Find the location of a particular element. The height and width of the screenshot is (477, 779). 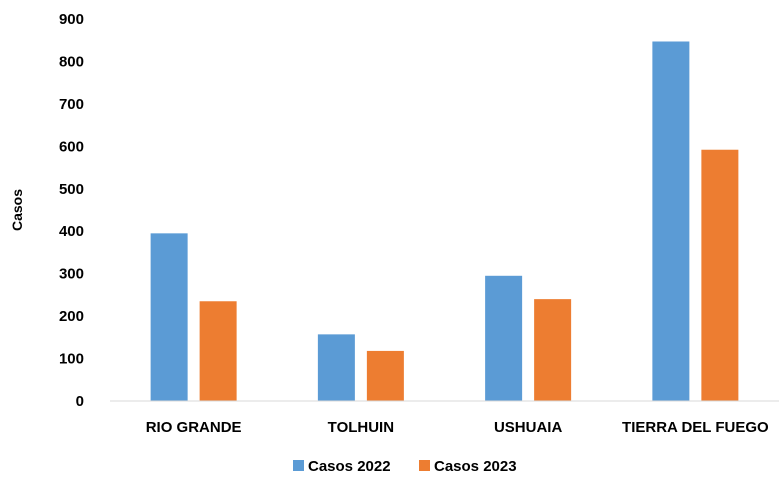

y-tick-label: 700 is located at coordinates (71, 104).